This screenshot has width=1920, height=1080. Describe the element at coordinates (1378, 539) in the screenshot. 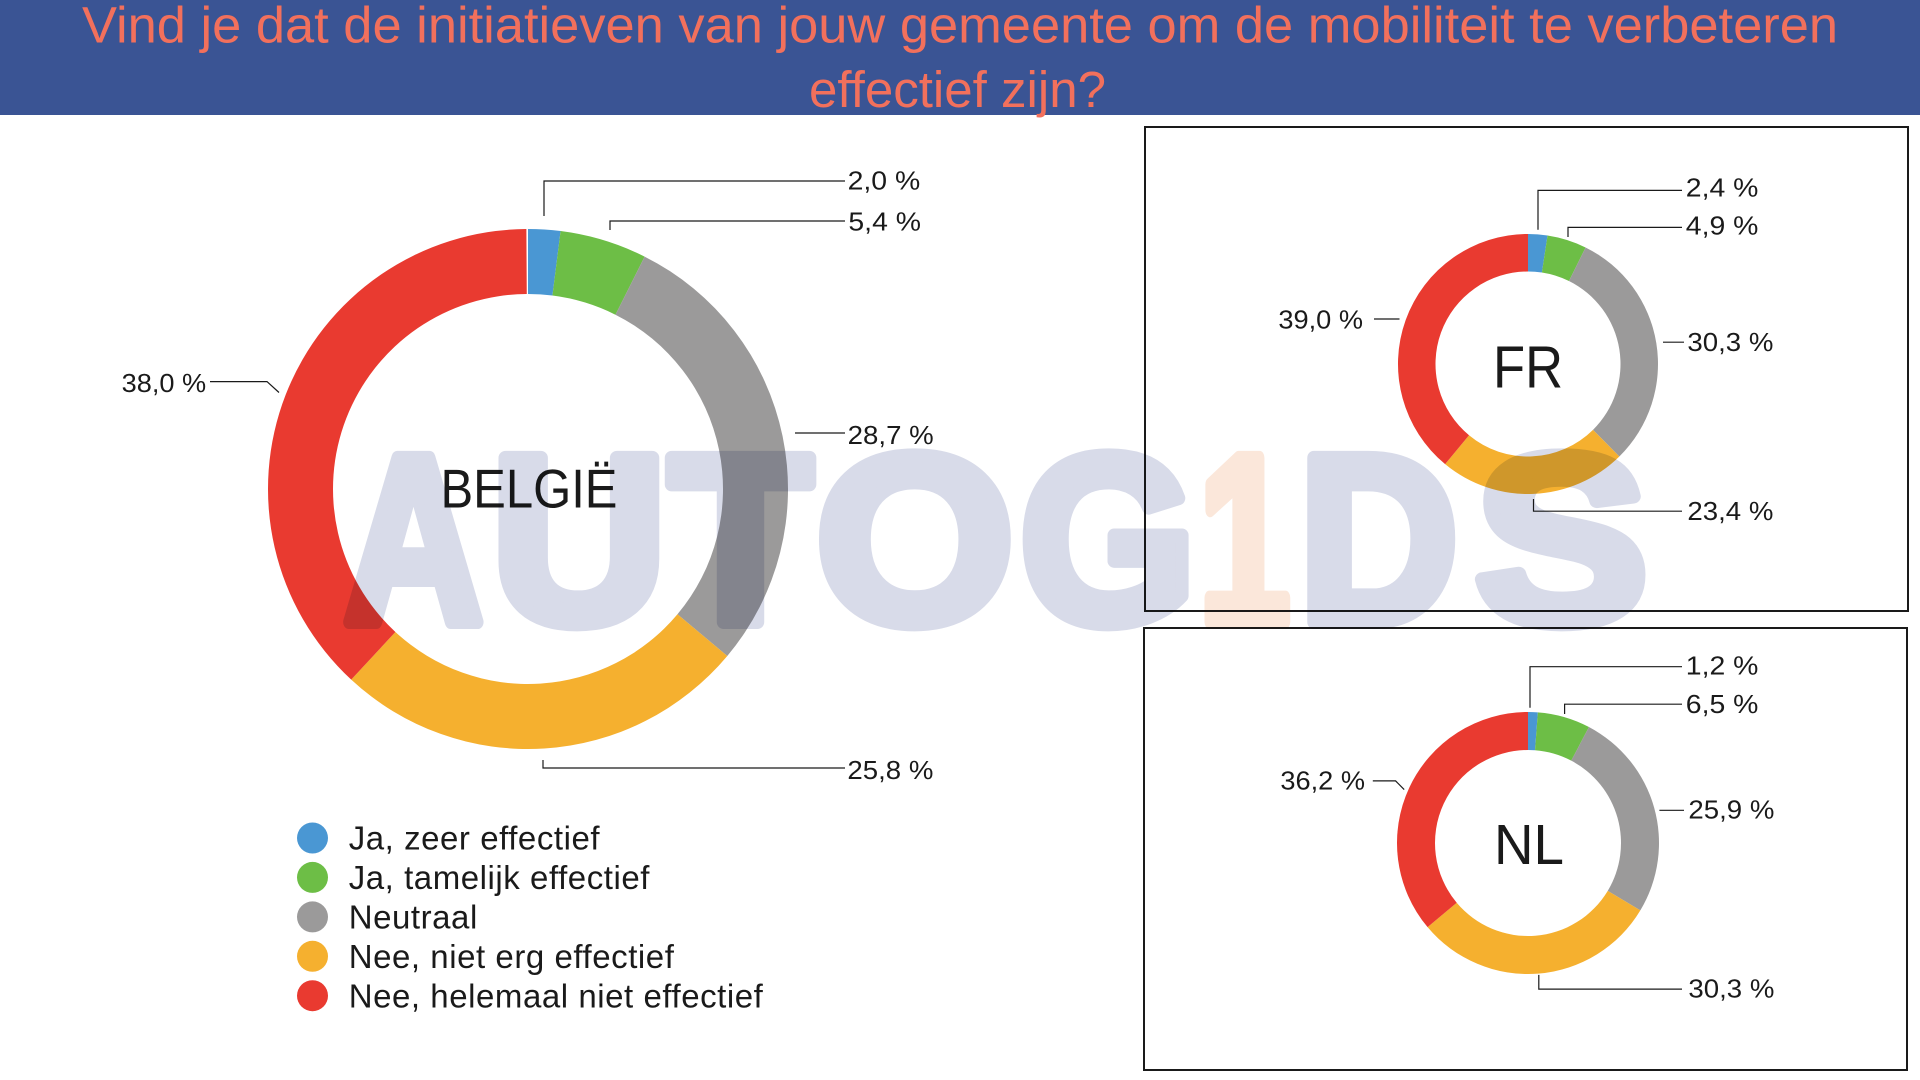

I see `svg-text: D` at that location.